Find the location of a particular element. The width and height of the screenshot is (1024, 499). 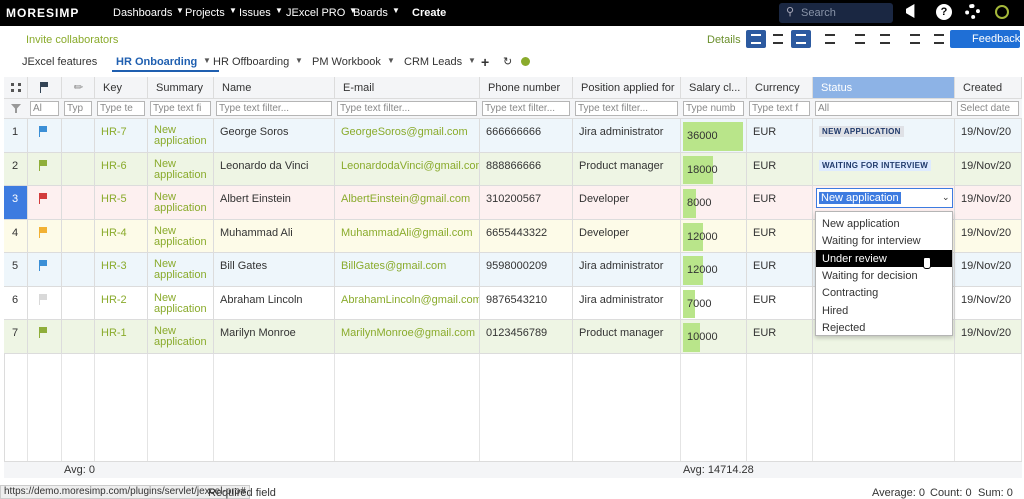

column-filter: Type te is located at coordinates (121, 108).